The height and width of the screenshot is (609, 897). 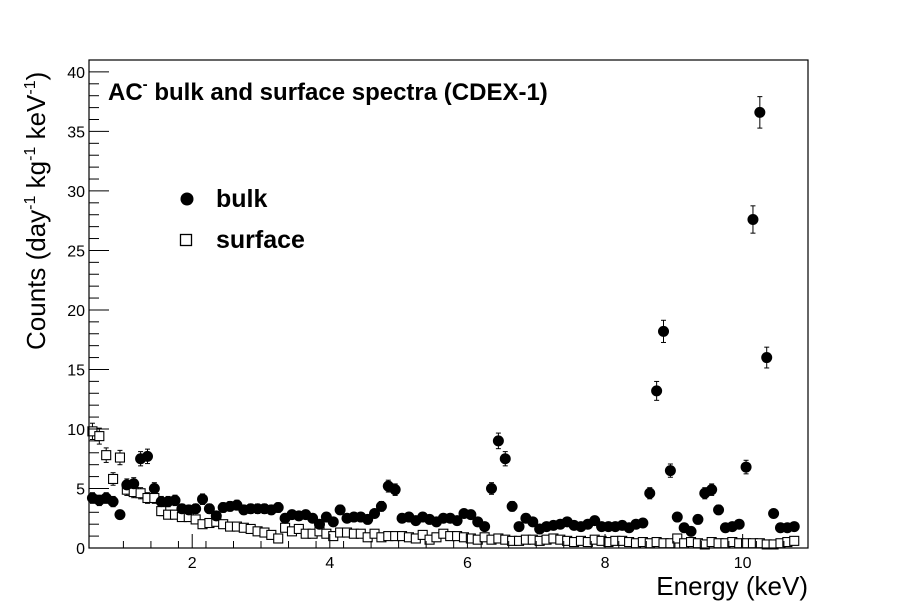 What do you see at coordinates (76, 251) in the screenshot?
I see `y-tick-label: 25` at bounding box center [76, 251].